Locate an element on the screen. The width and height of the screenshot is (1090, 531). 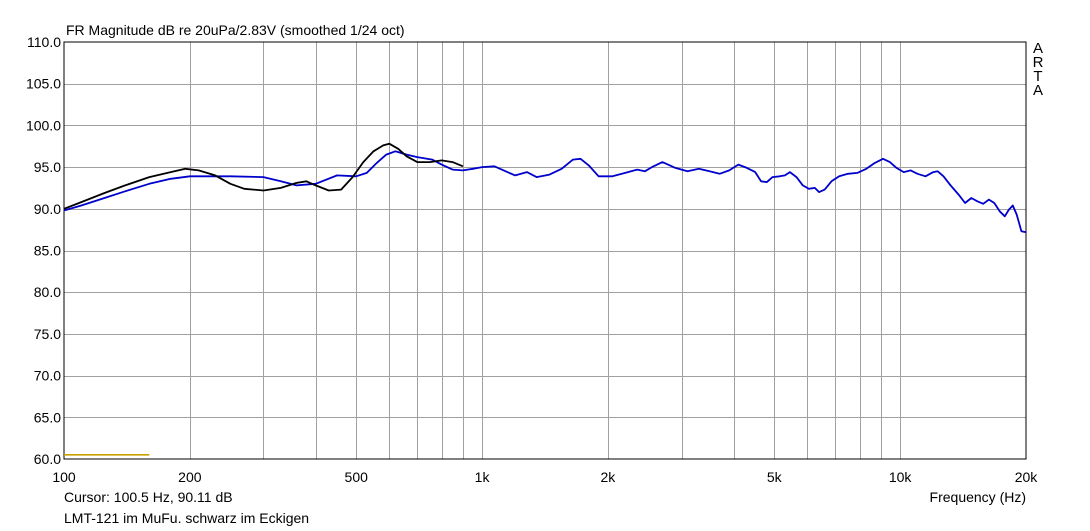
series-line-blue is located at coordinates (545, 192).